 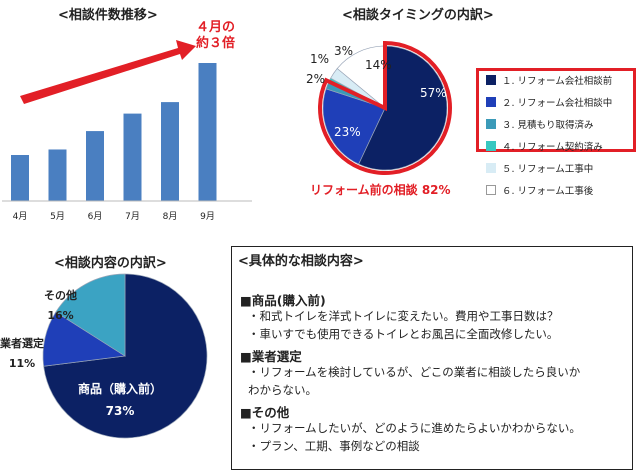 What do you see at coordinates (271, 356) in the screenshot?
I see `details-section-heading: ■業者選定` at bounding box center [271, 356].